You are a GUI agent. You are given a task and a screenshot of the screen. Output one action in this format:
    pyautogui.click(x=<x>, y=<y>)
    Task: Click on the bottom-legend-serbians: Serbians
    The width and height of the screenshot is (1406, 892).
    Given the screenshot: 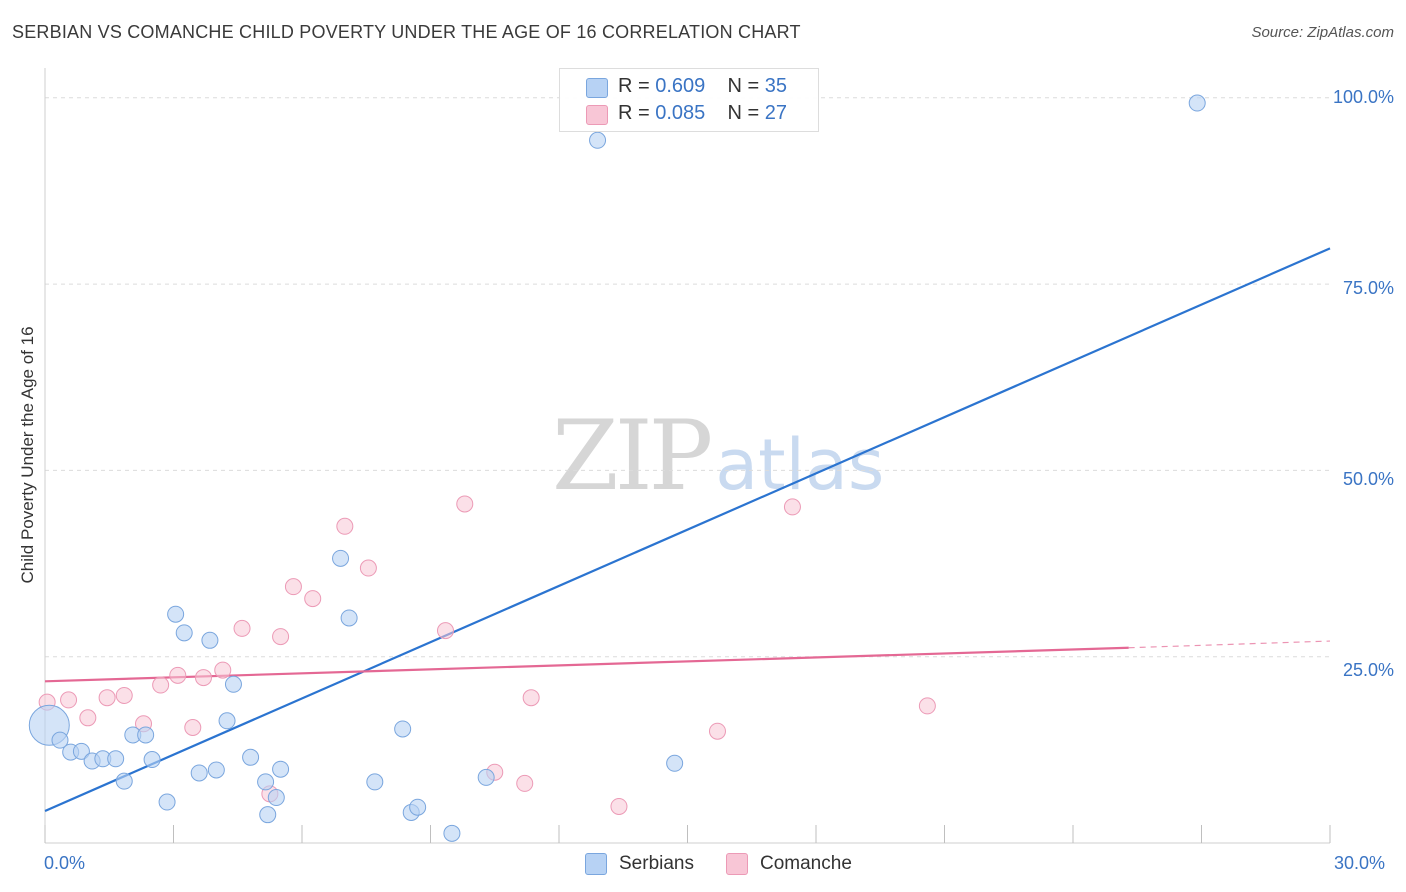 What is the action you would take?
    pyautogui.click(x=639, y=864)
    